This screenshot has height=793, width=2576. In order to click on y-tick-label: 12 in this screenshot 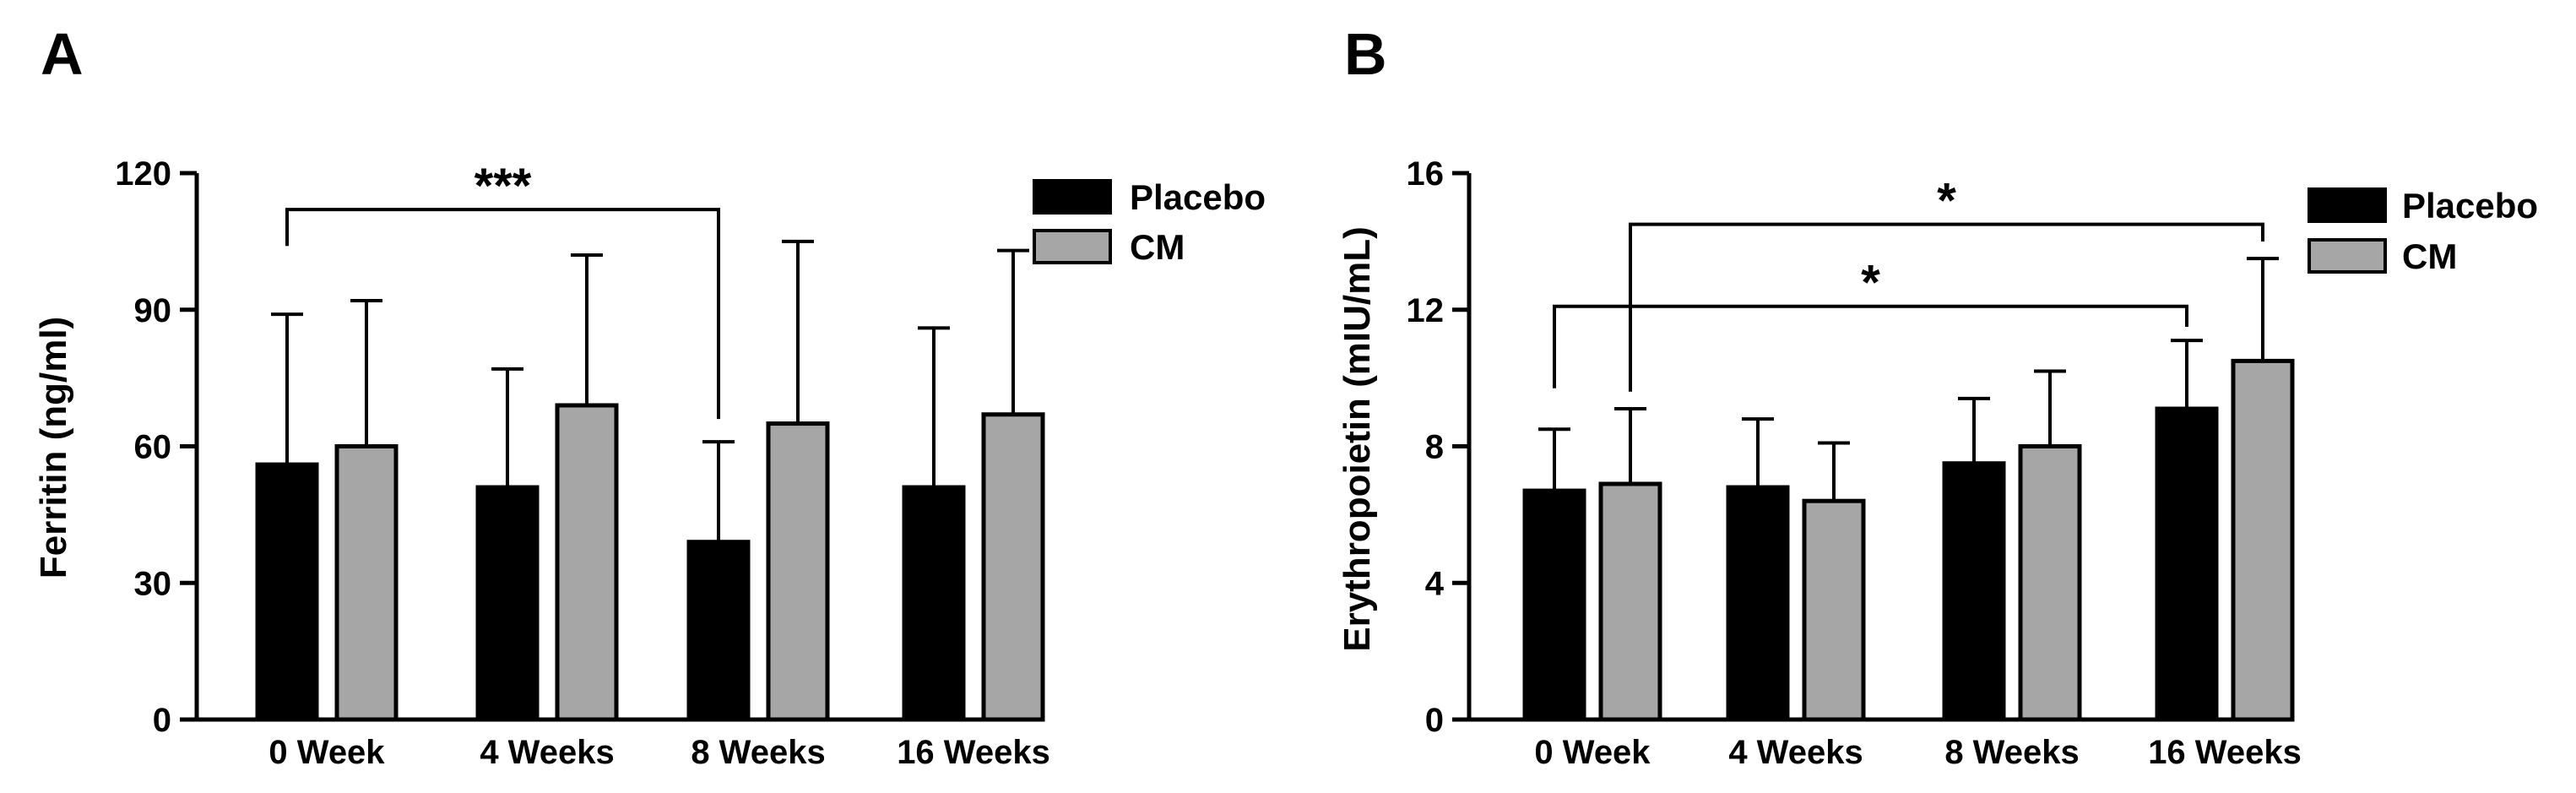, I will do `click(1426, 310)`.